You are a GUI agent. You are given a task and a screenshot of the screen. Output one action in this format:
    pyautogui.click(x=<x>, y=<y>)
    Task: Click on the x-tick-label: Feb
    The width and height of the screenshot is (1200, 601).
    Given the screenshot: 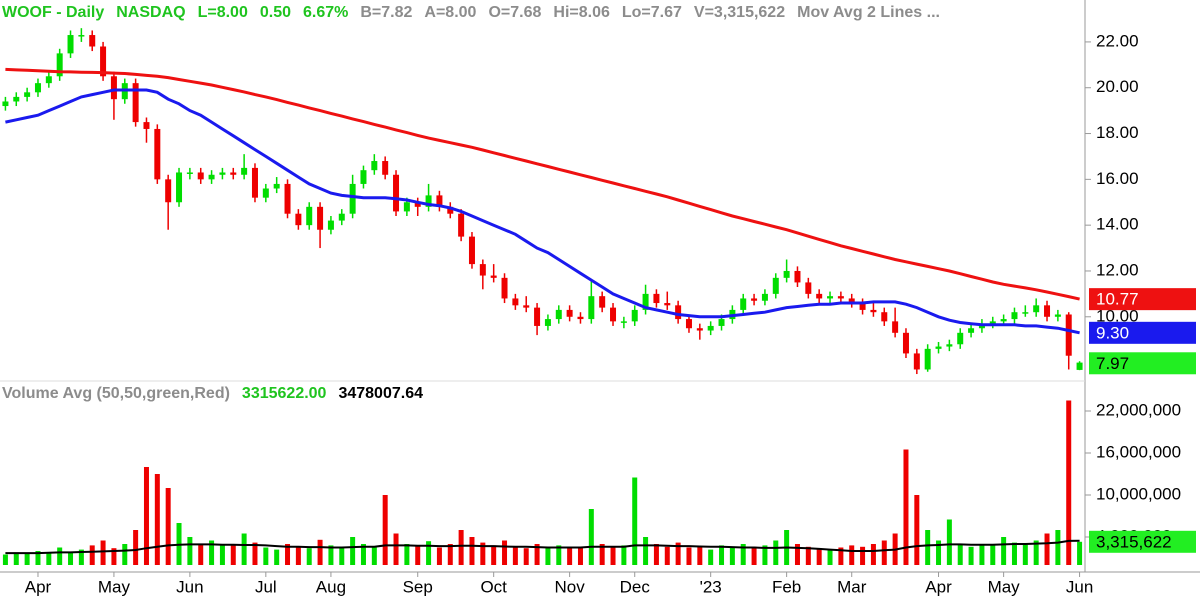 What is the action you would take?
    pyautogui.click(x=786, y=586)
    